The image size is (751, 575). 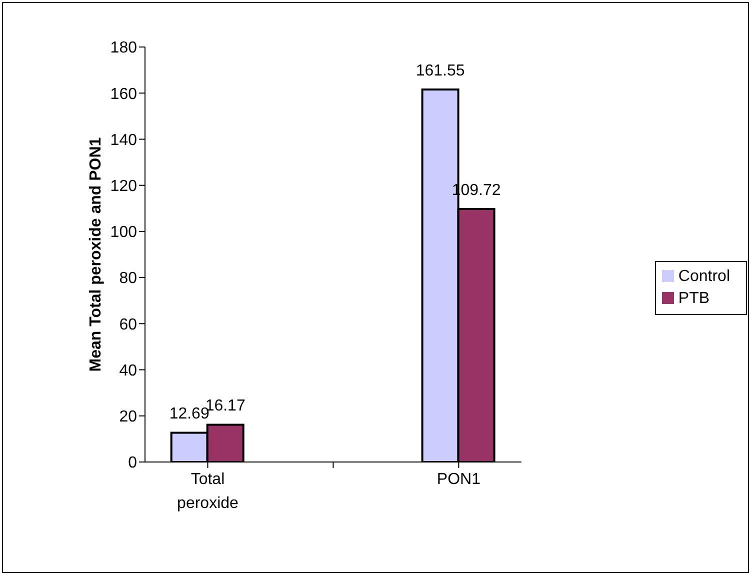 What do you see at coordinates (128, 279) in the screenshot?
I see `y-tick-label: 80` at bounding box center [128, 279].